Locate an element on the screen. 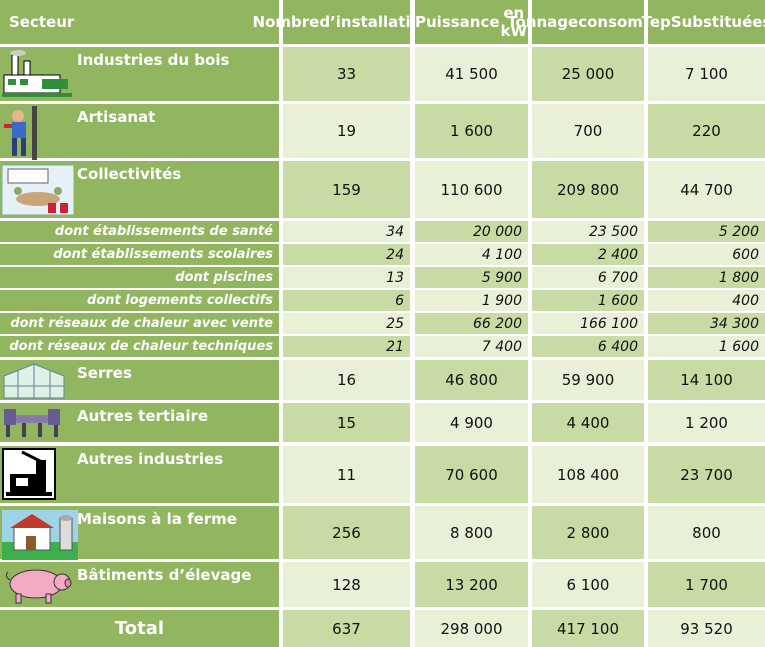  cell-installations: 21 is located at coordinates (346, 346).